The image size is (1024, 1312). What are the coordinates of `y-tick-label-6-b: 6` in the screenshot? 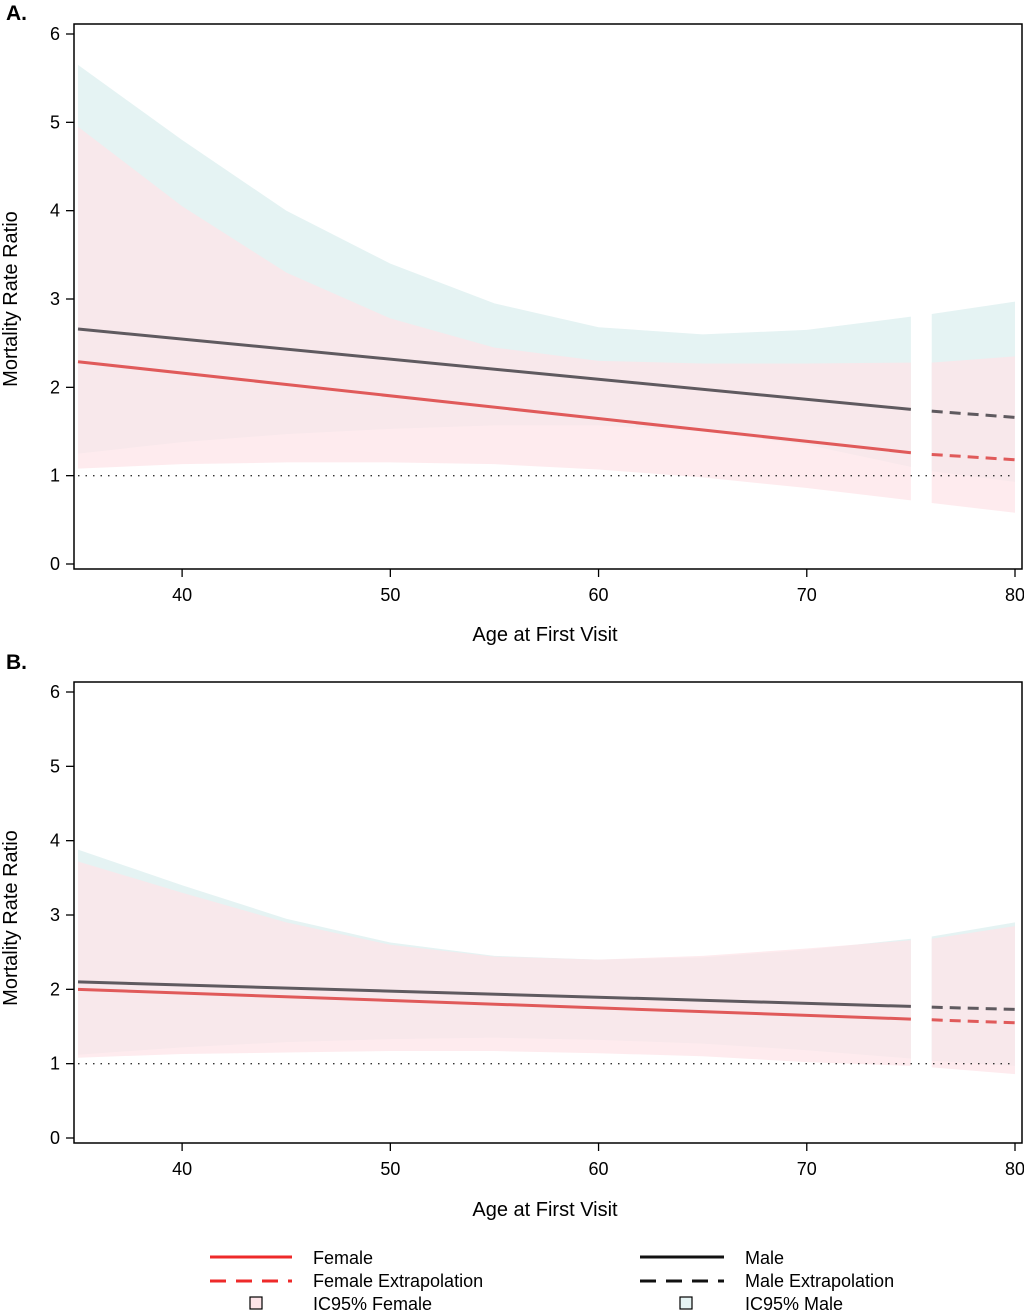 It's located at (55, 692).